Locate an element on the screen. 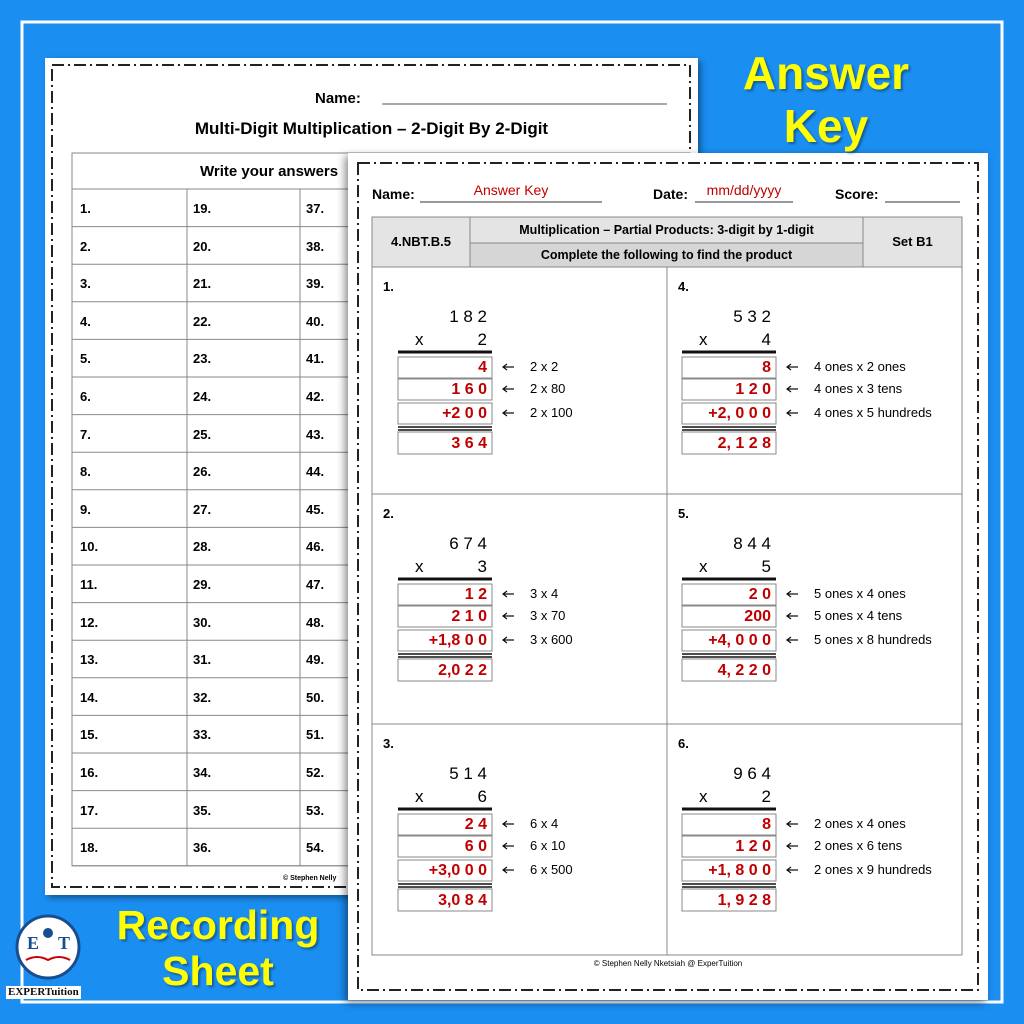 The image size is (1024, 1024). step: 3 x 70 is located at coordinates (548, 615).